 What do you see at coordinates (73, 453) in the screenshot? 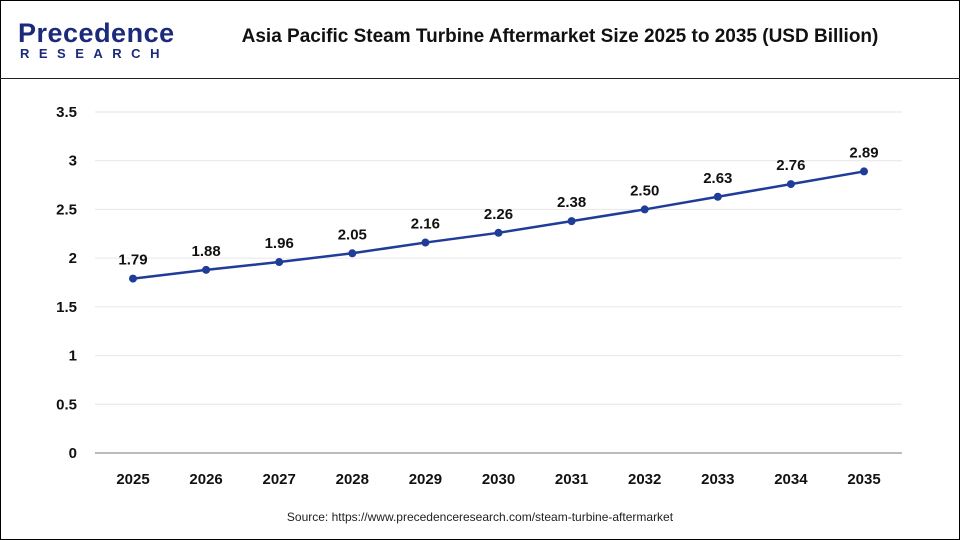
I see `y-tick-label: 0` at bounding box center [73, 453].